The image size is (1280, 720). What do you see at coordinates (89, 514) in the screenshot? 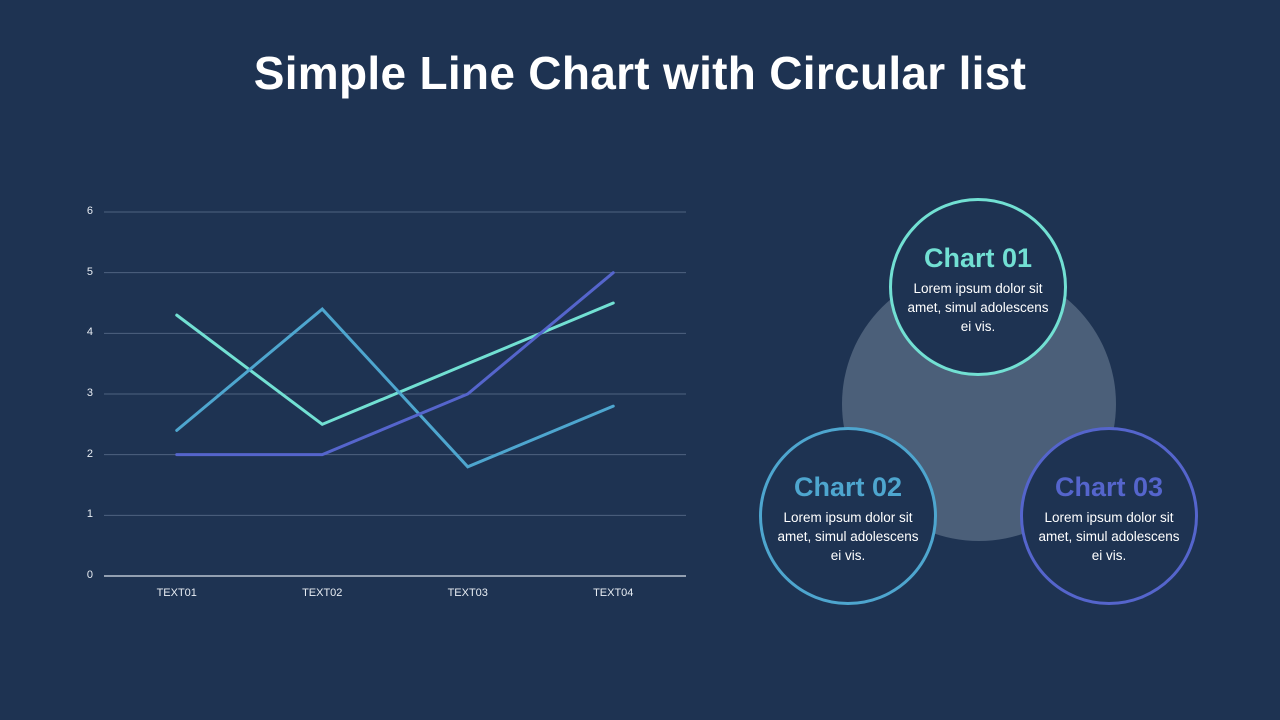
I see `y-tick-label: 1` at bounding box center [89, 514].